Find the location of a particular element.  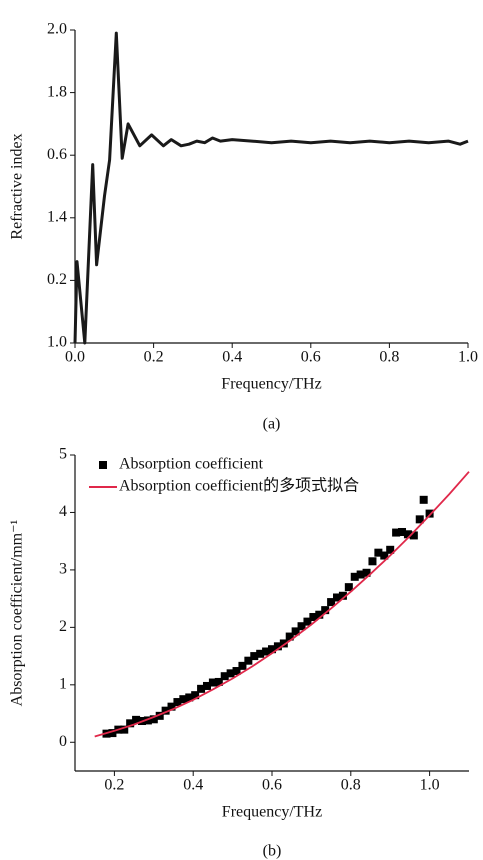

x-tick-label: 0.0 is located at coordinates (75, 357).